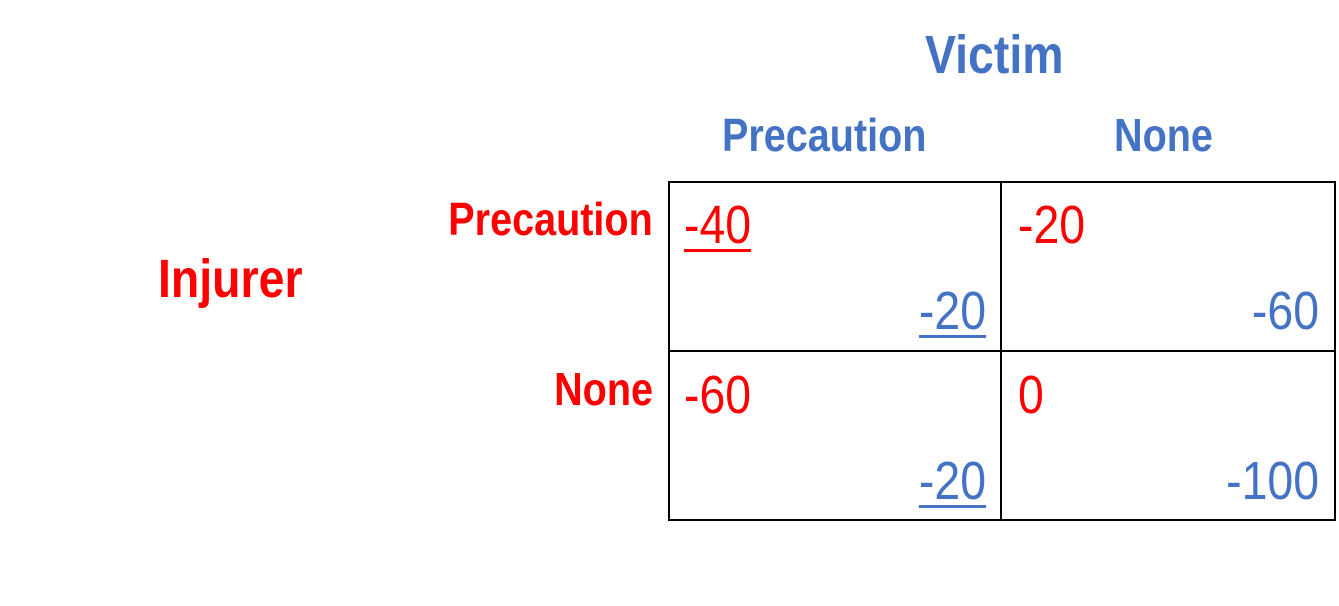 This screenshot has height=606, width=1339. What do you see at coordinates (1002, 351) in the screenshot?
I see `matrix-row-divider` at bounding box center [1002, 351].